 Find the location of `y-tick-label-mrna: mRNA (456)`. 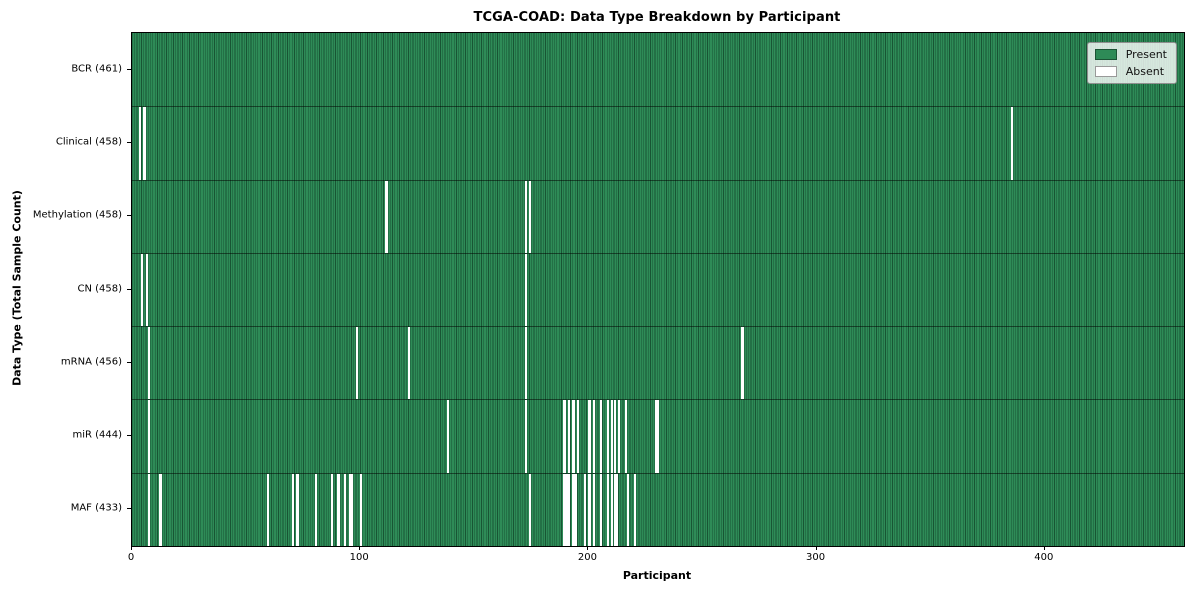

y-tick-label-mrna: mRNA (456) is located at coordinates (91, 362).